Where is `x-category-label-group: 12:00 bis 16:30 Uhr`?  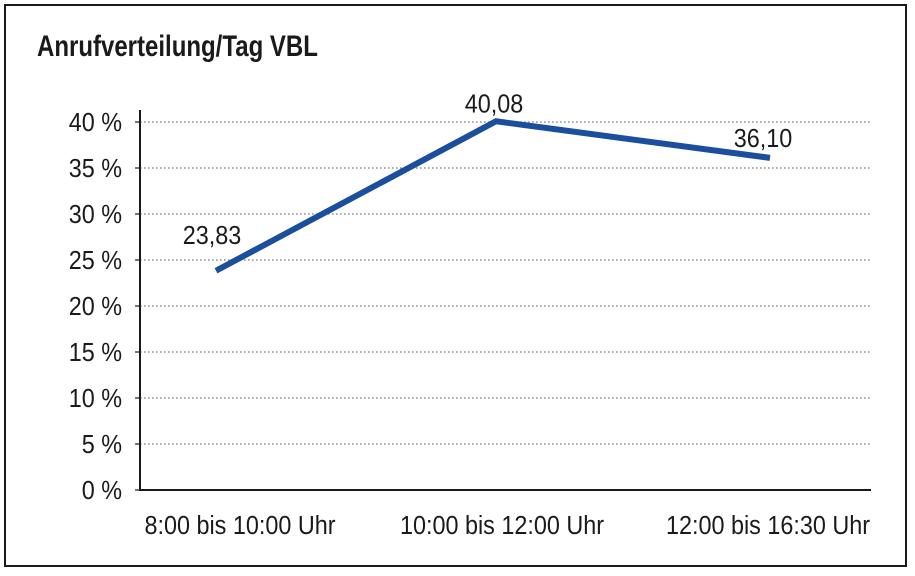 x-category-label-group: 12:00 bis 16:30 Uhr is located at coordinates (768, 526).